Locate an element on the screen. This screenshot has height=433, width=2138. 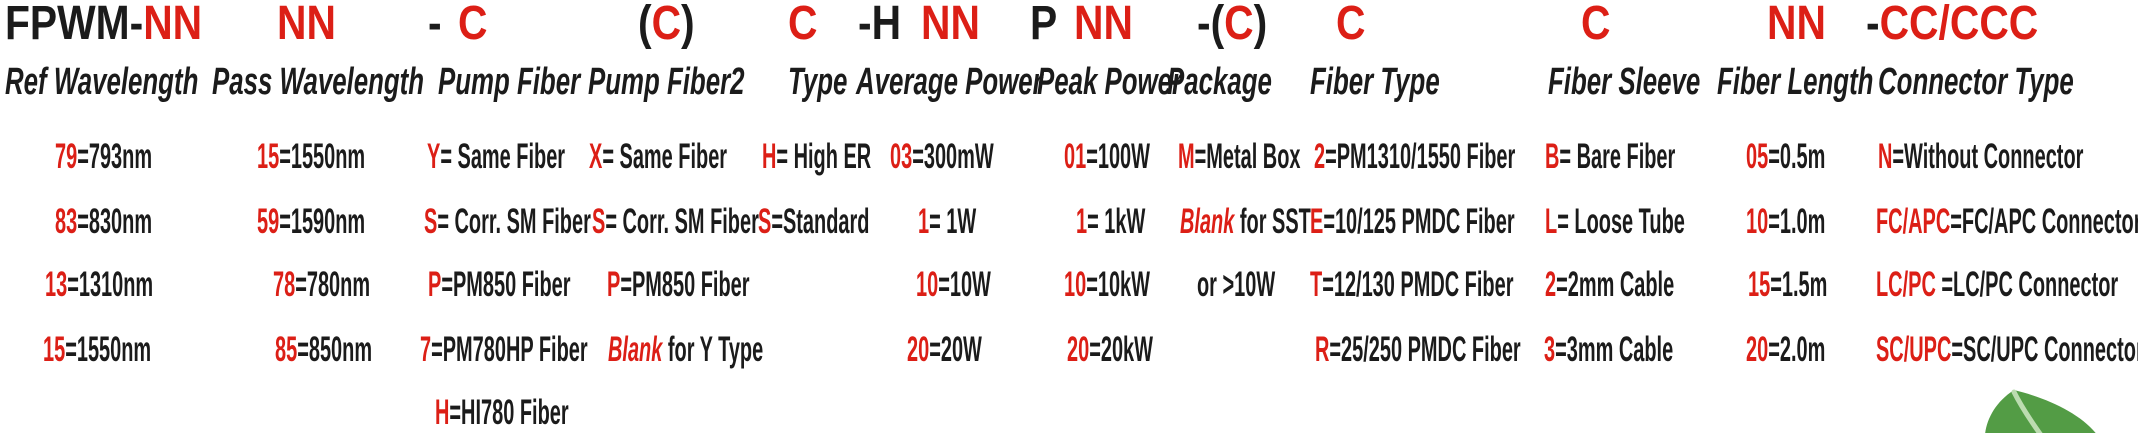
code-segment: P is located at coordinates (1044, 25).